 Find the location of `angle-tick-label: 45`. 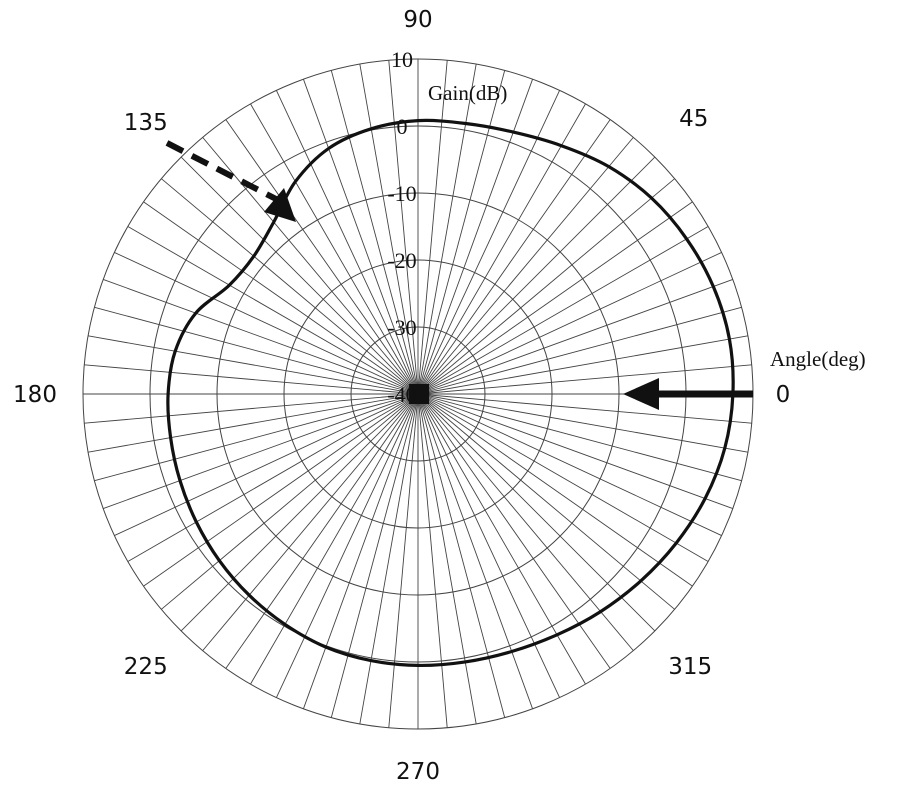

angle-tick-label: 45 is located at coordinates (693, 119).